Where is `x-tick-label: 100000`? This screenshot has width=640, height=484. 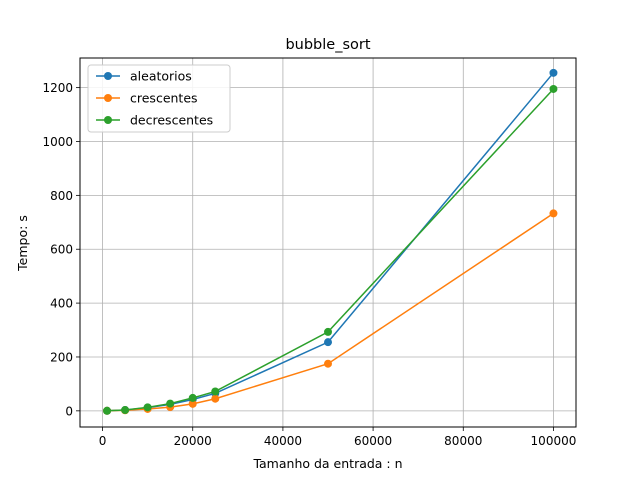
x-tick-label: 100000 is located at coordinates (554, 441).